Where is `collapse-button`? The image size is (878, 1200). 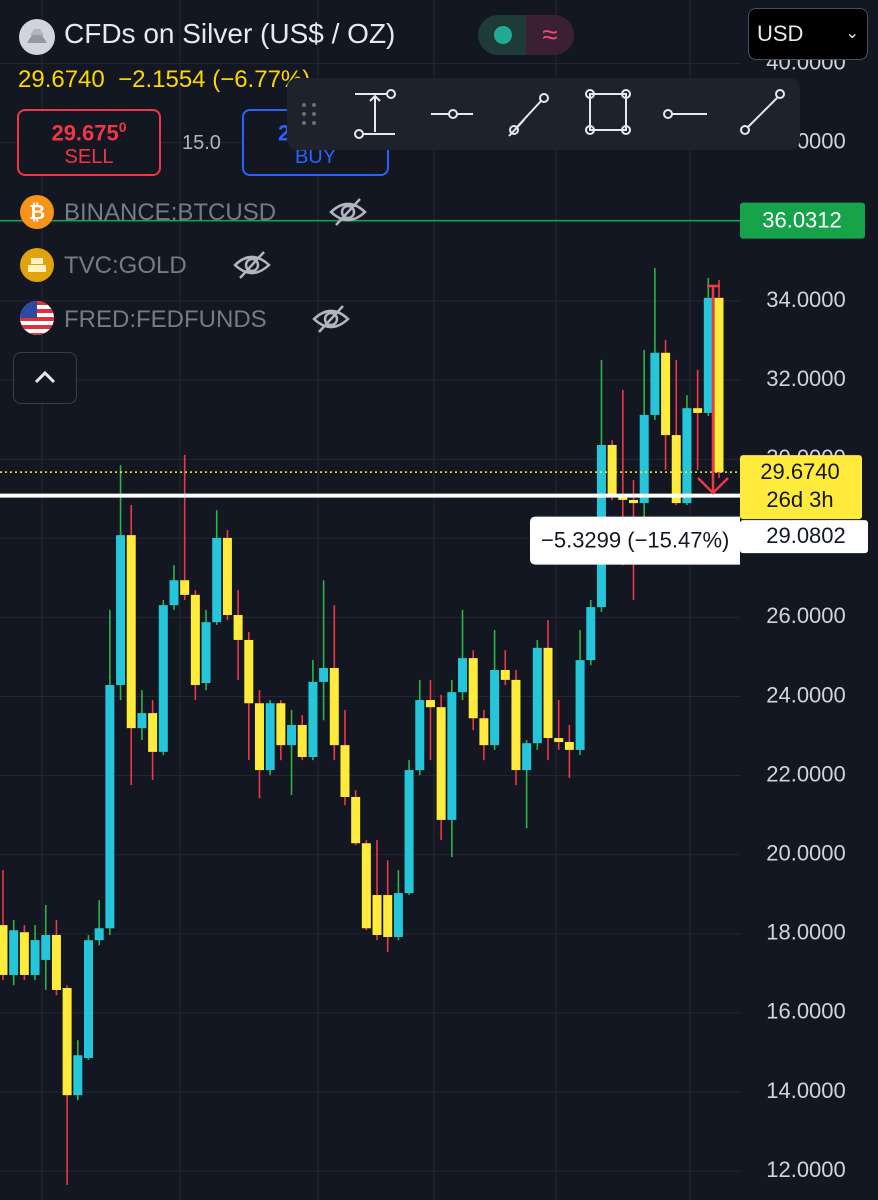
collapse-button is located at coordinates (45, 378).